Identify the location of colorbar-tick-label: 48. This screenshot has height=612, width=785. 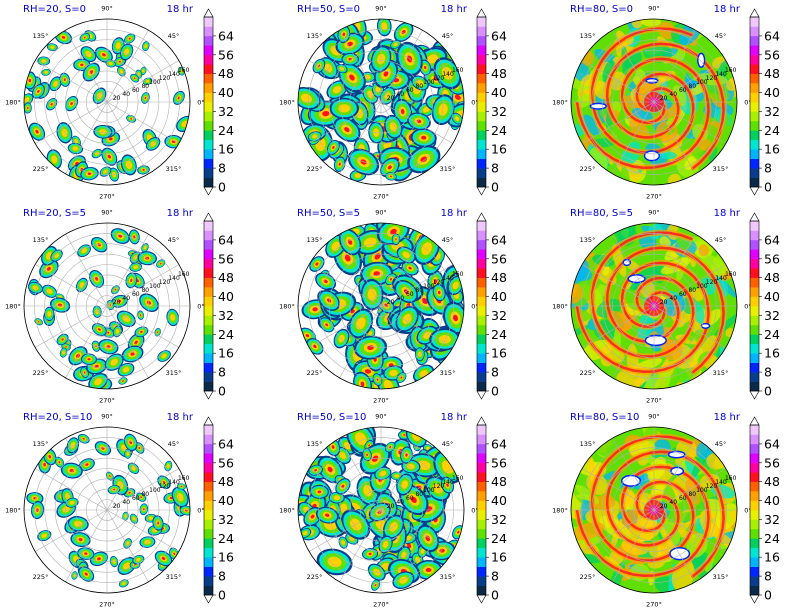
(499, 277).